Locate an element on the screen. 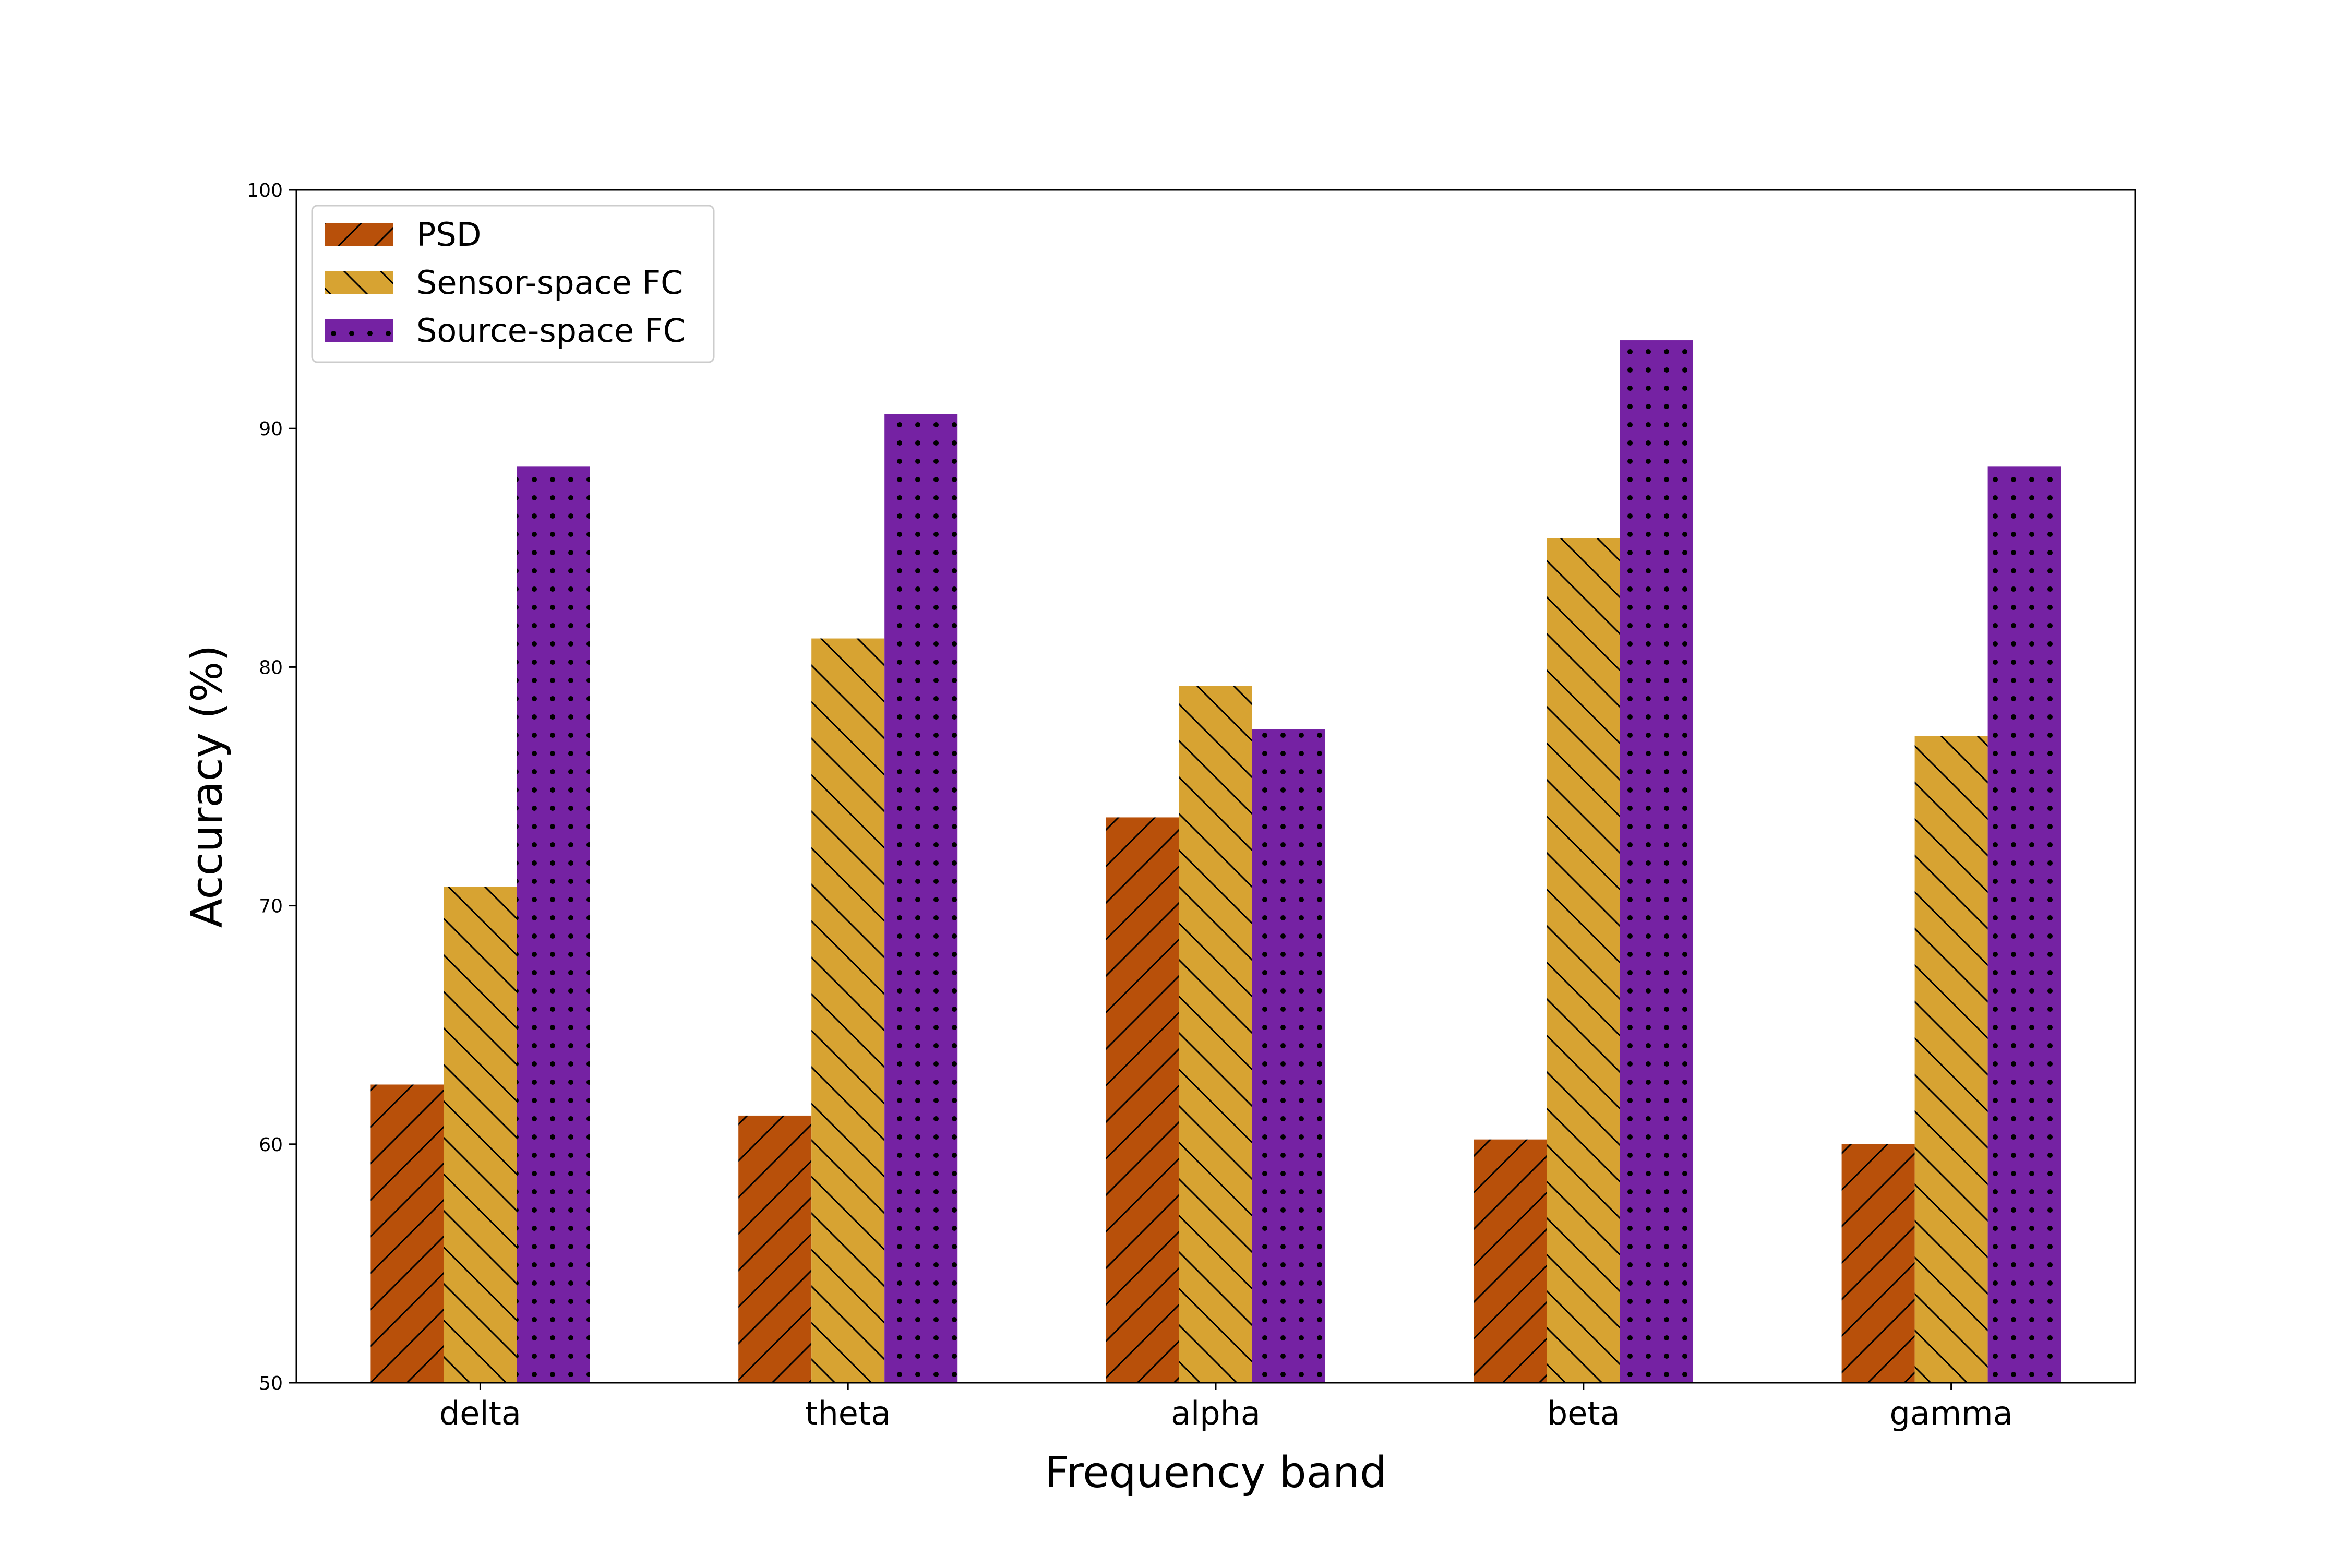 Image resolution: width=2348 pixels, height=1568 pixels. bar-theta-psd is located at coordinates (775, 1249).